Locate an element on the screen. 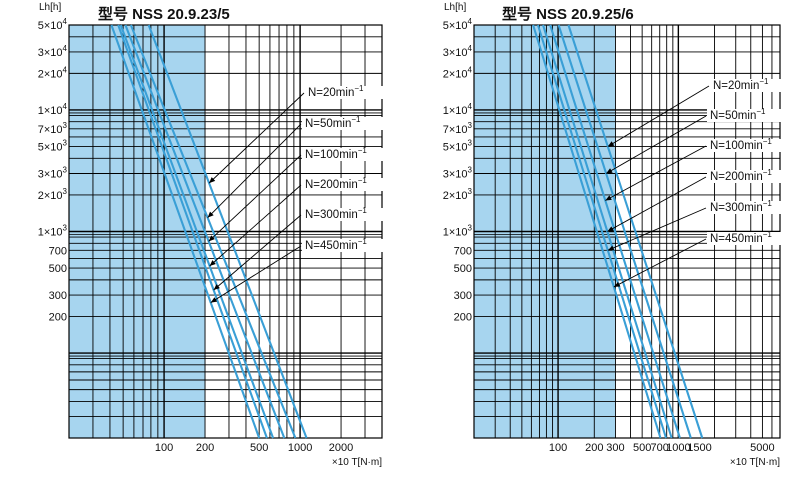 The height and width of the screenshot is (482, 810). x-tick-label: 300 is located at coordinates (615, 448).